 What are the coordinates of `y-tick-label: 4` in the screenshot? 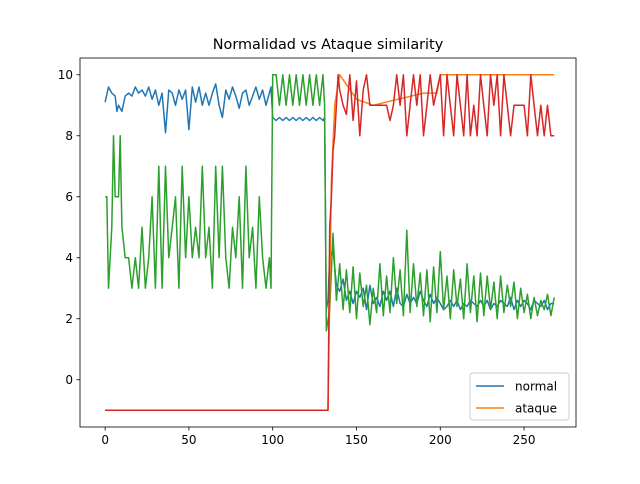 It's located at (69, 258).